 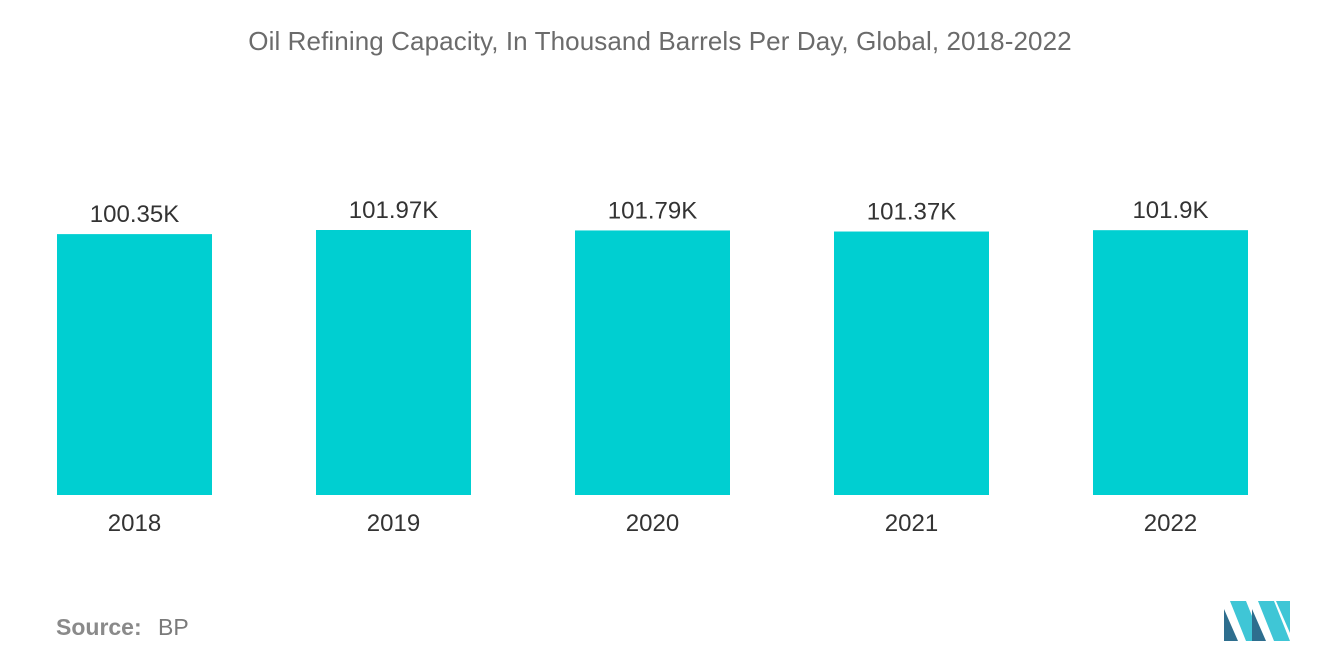 I want to click on value-label-2019: 101.97K, so click(x=393, y=210).